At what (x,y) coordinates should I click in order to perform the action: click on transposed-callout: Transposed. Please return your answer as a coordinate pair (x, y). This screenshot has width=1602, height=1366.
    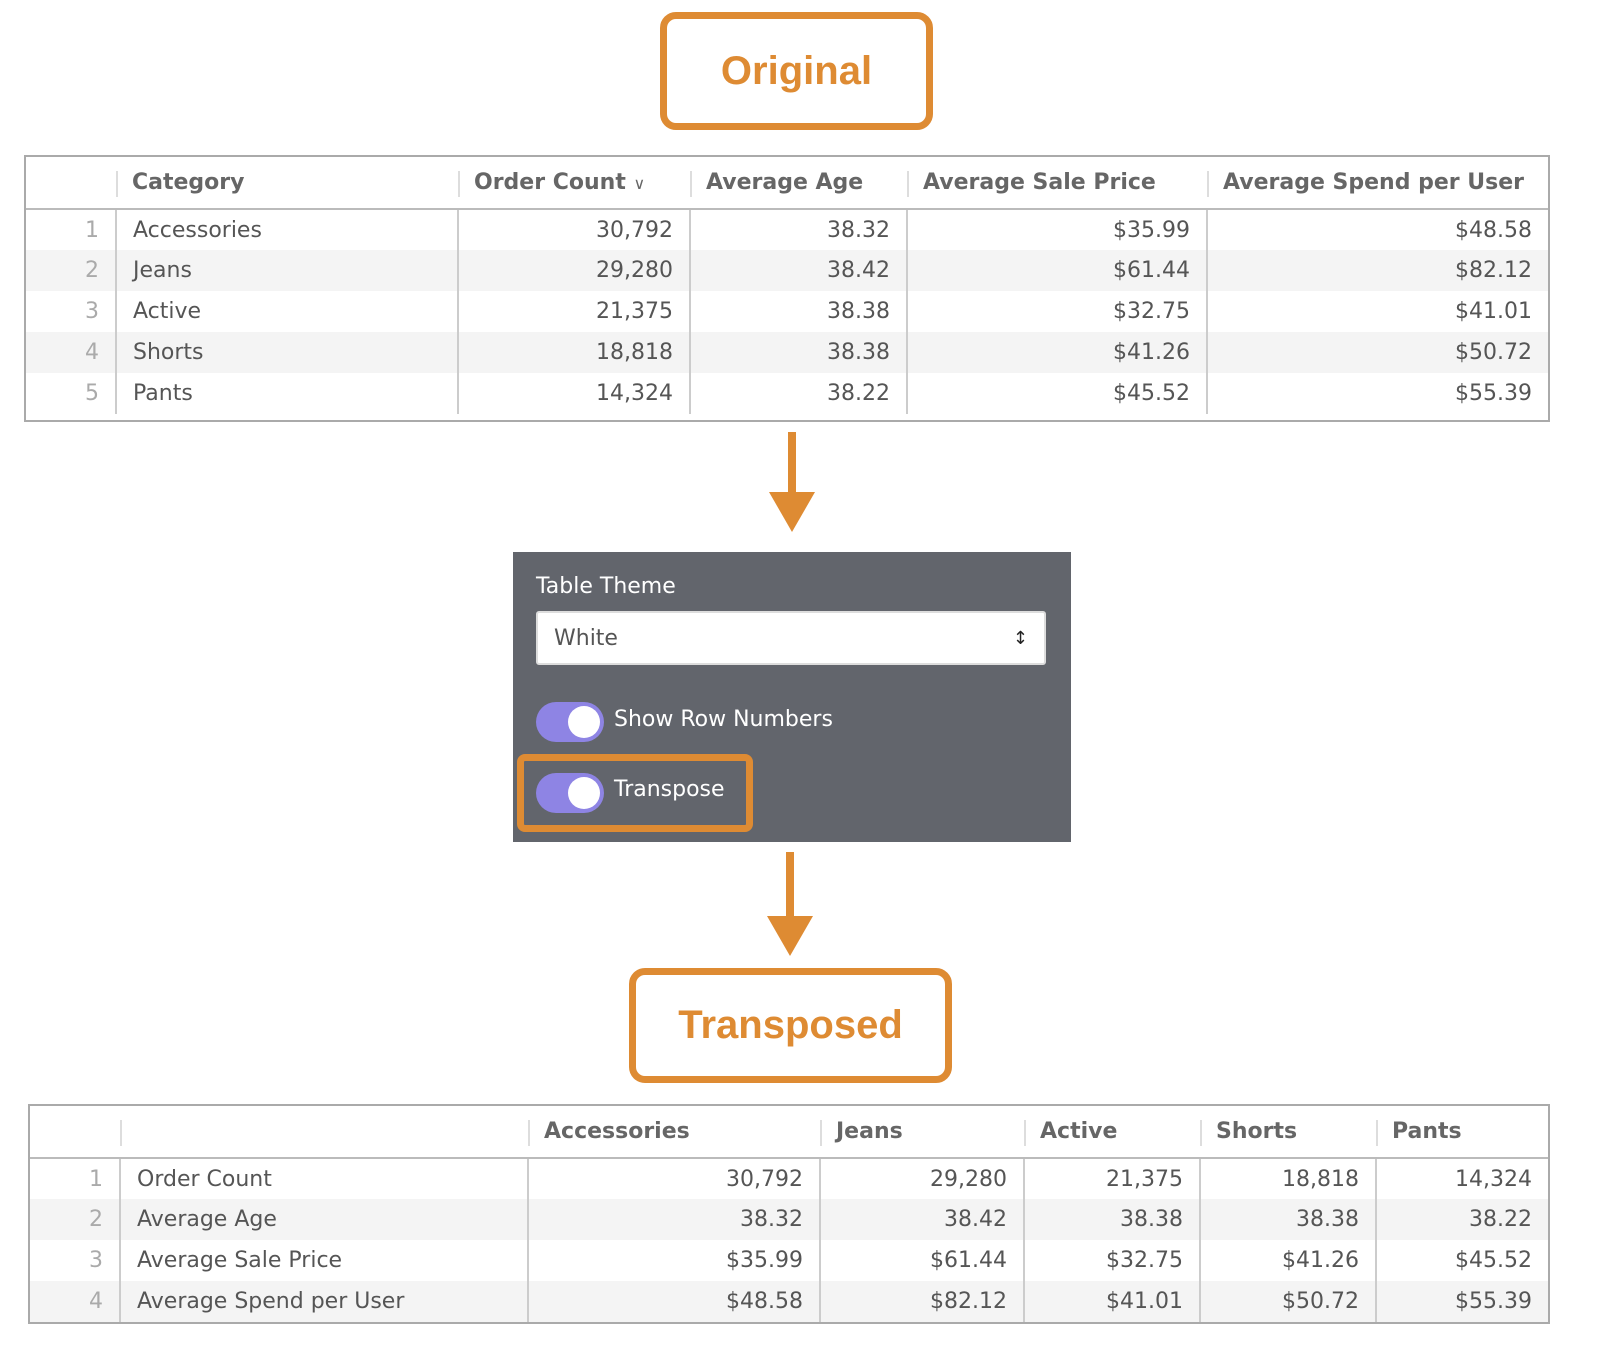
    Looking at the image, I should click on (790, 1025).